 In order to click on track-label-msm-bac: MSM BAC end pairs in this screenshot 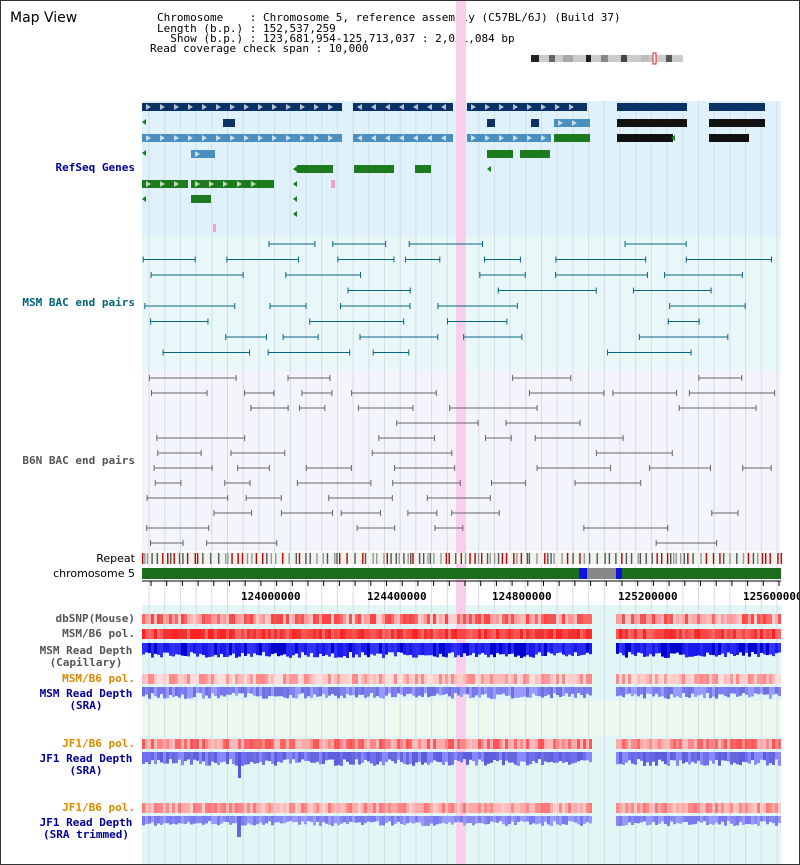, I will do `click(78, 302)`.